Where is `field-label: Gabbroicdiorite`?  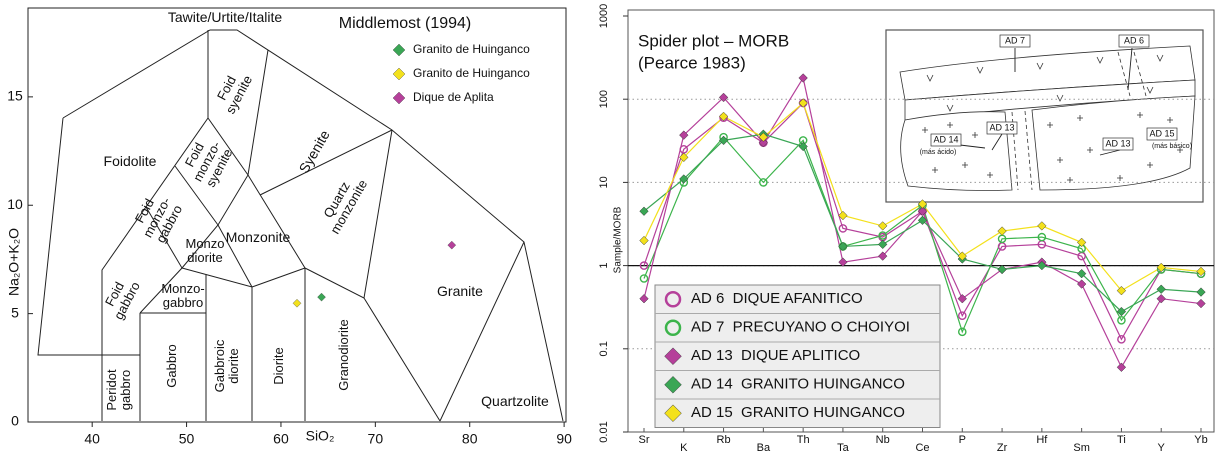
field-label: Gabbroicdiorite is located at coordinates (226, 365).